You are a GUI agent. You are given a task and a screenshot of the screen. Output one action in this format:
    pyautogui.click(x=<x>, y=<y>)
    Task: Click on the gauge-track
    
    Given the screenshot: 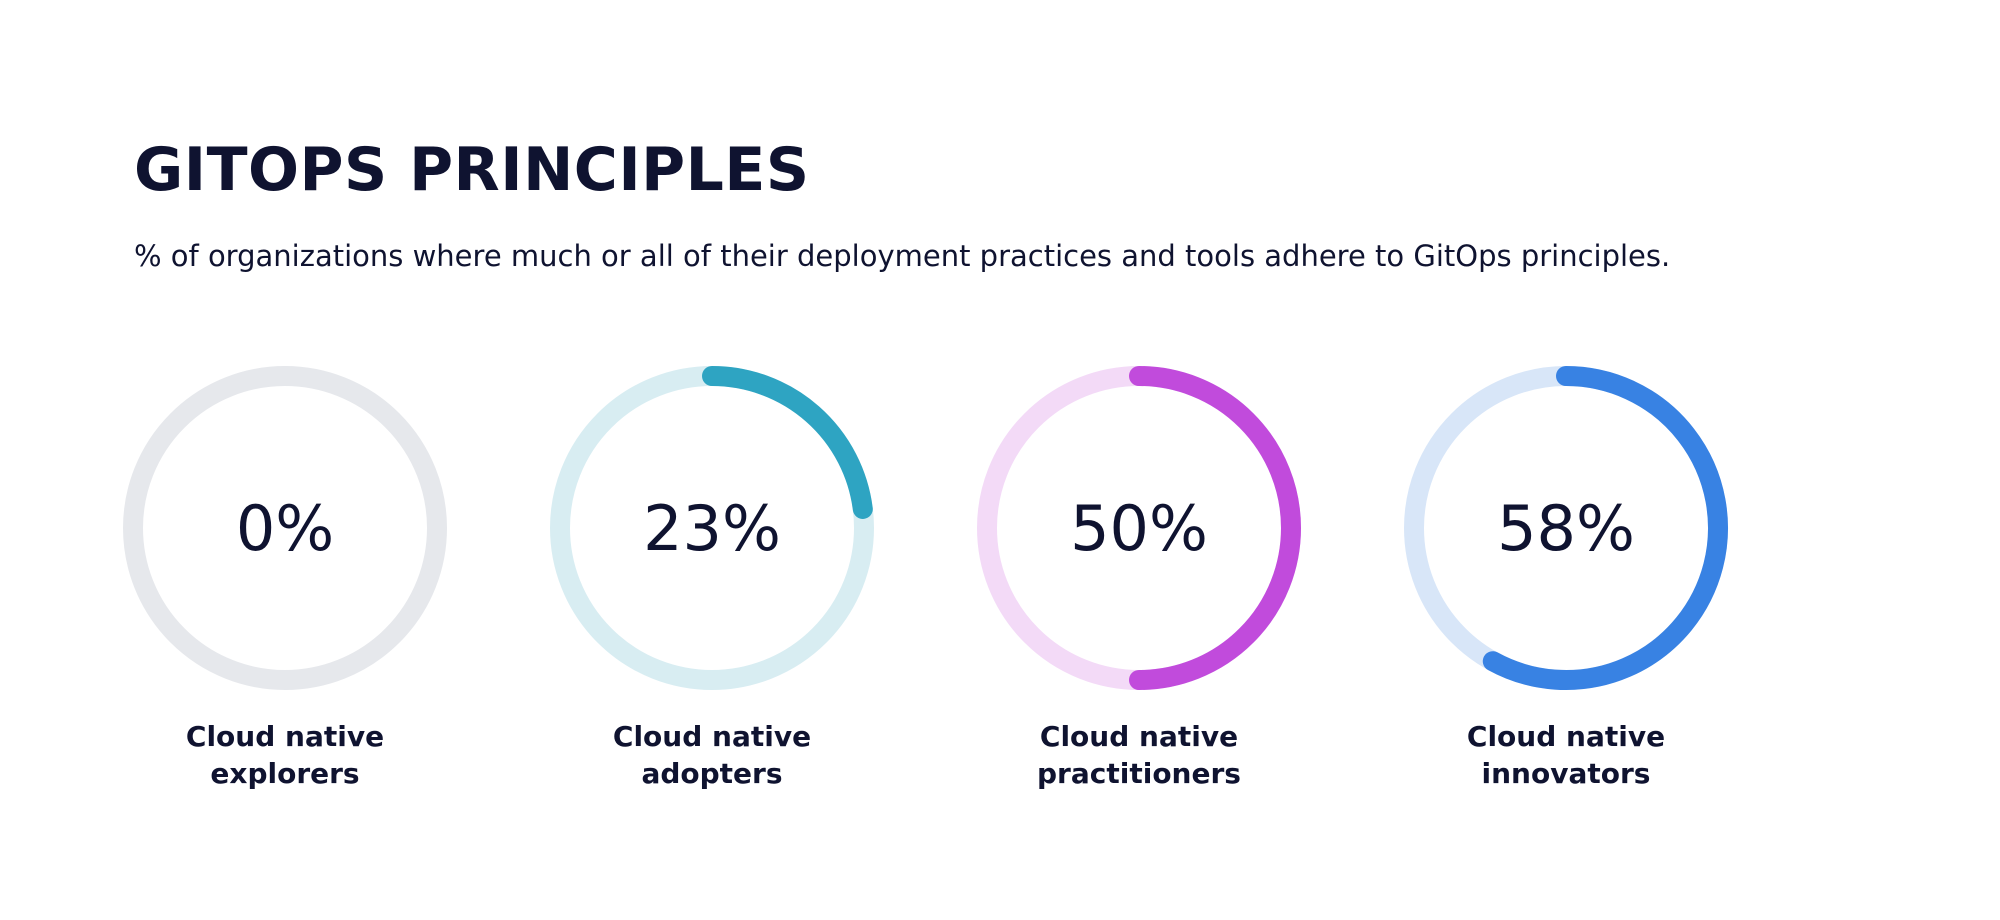 What is the action you would take?
    pyautogui.click(x=285, y=528)
    